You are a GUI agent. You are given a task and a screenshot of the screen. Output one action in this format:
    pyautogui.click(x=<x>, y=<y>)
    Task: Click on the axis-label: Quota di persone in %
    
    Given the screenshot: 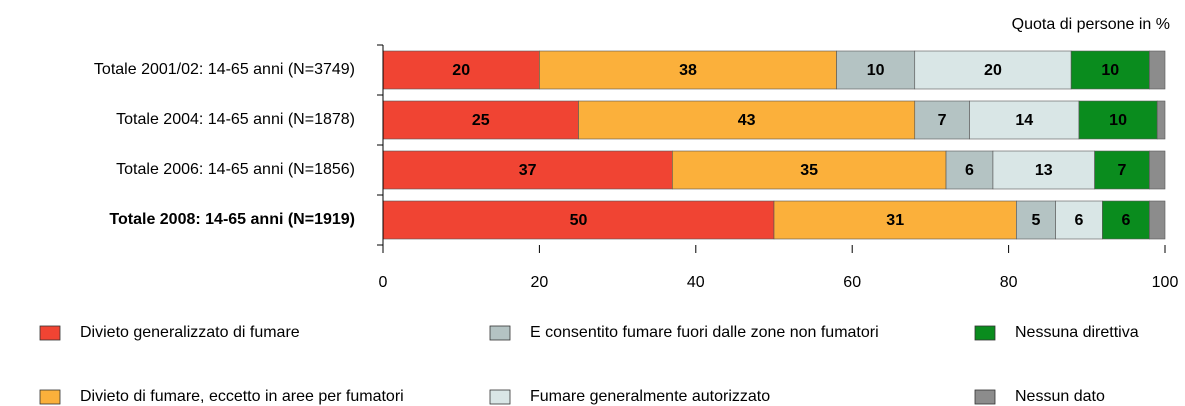 What is the action you would take?
    pyautogui.click(x=1091, y=24)
    